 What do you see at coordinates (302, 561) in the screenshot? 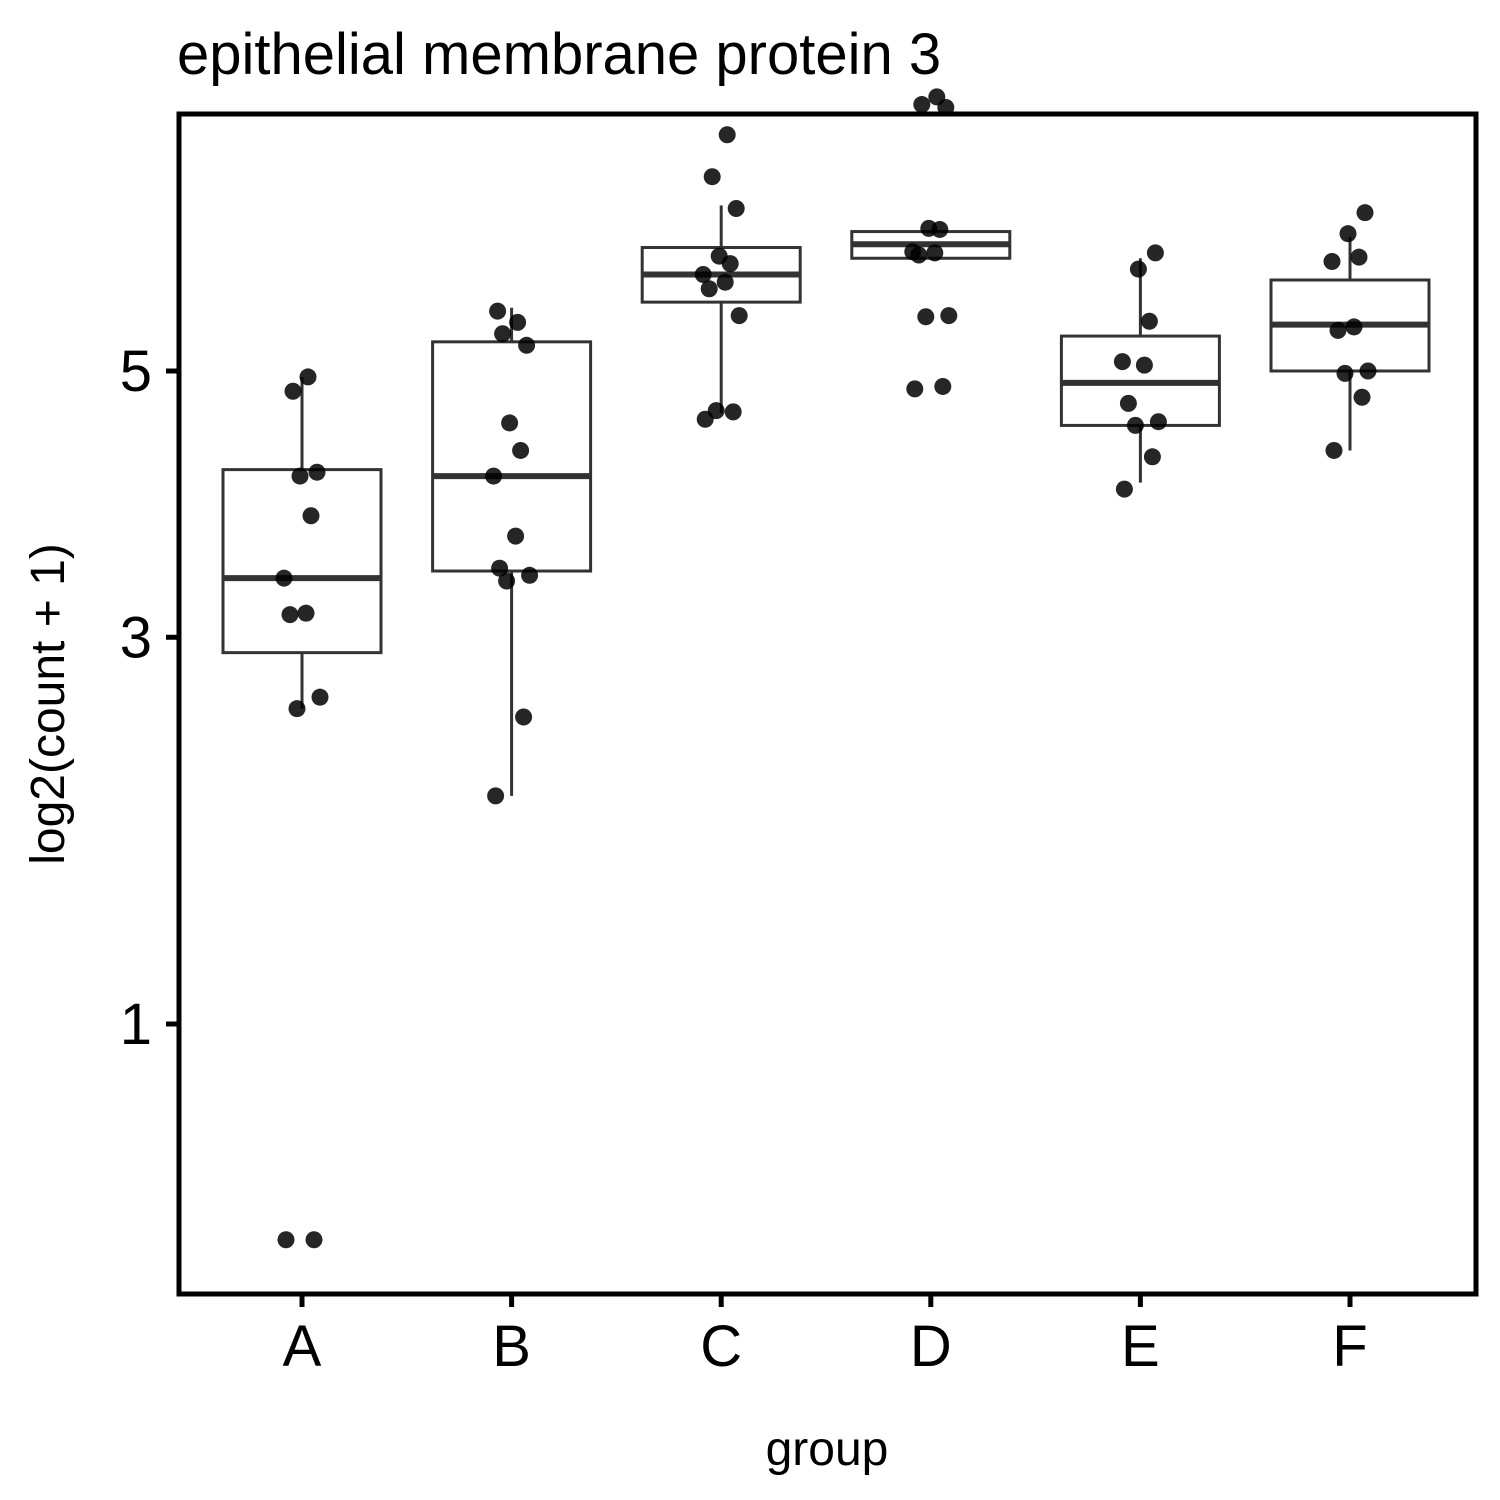
I see `box-body` at bounding box center [302, 561].